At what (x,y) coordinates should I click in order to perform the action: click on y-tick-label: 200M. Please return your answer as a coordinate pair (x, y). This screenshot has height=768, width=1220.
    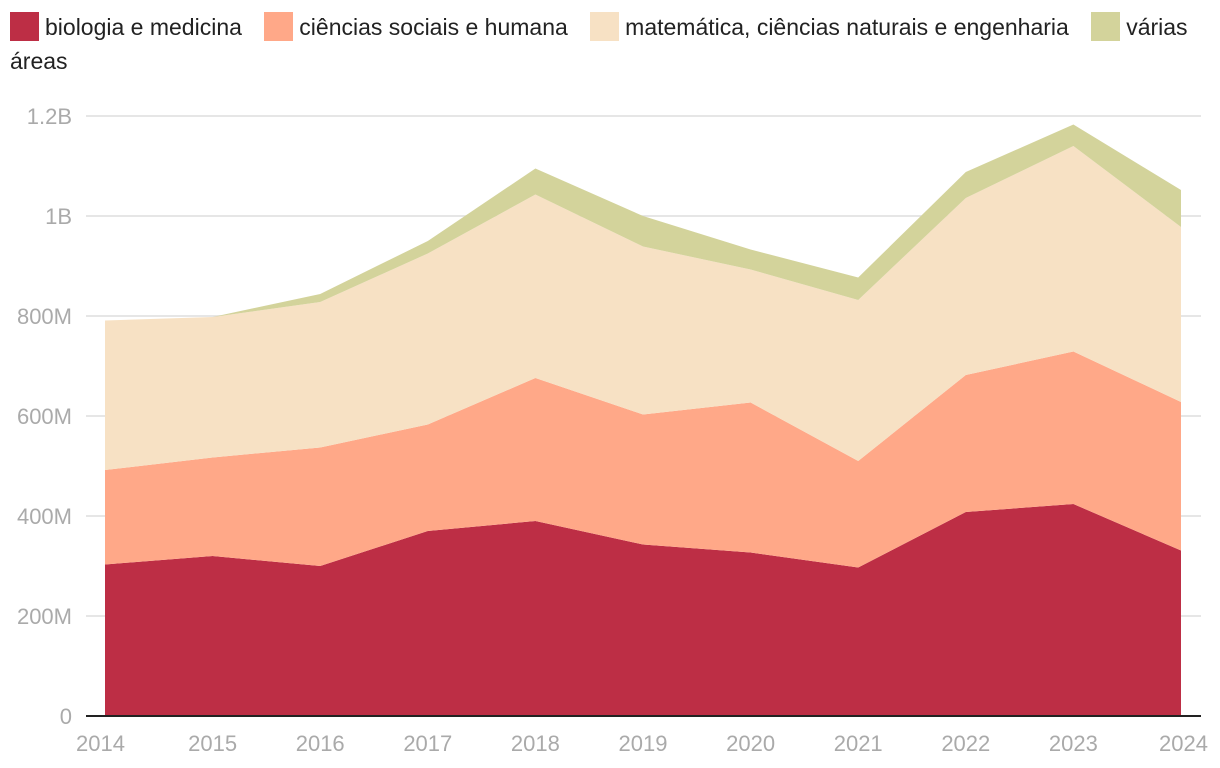
    Looking at the image, I should click on (44, 616).